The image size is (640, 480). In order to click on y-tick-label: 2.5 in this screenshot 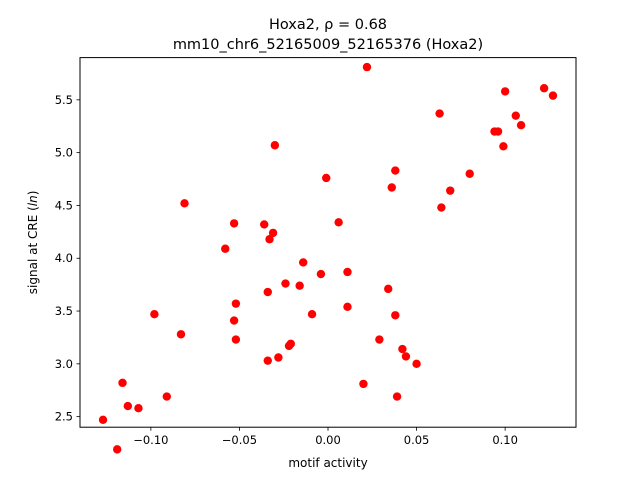, I will do `click(64, 417)`.